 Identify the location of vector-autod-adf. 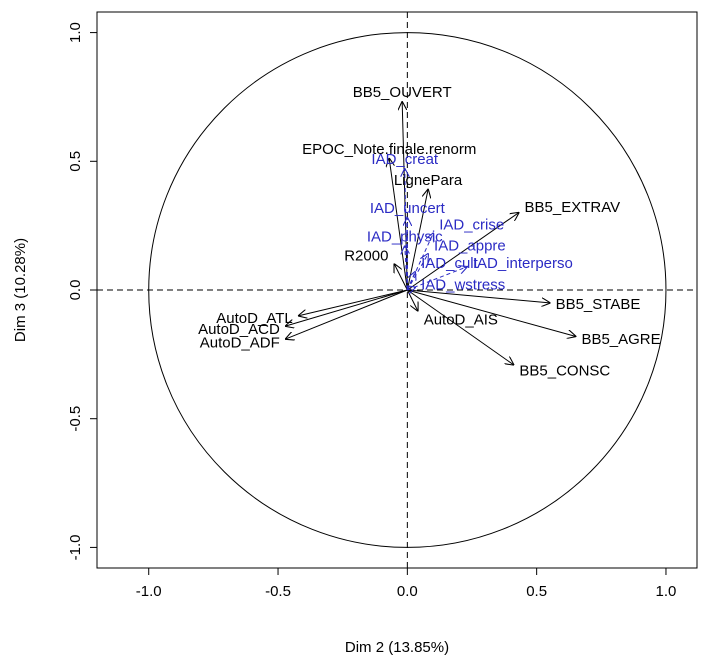
(347, 314).